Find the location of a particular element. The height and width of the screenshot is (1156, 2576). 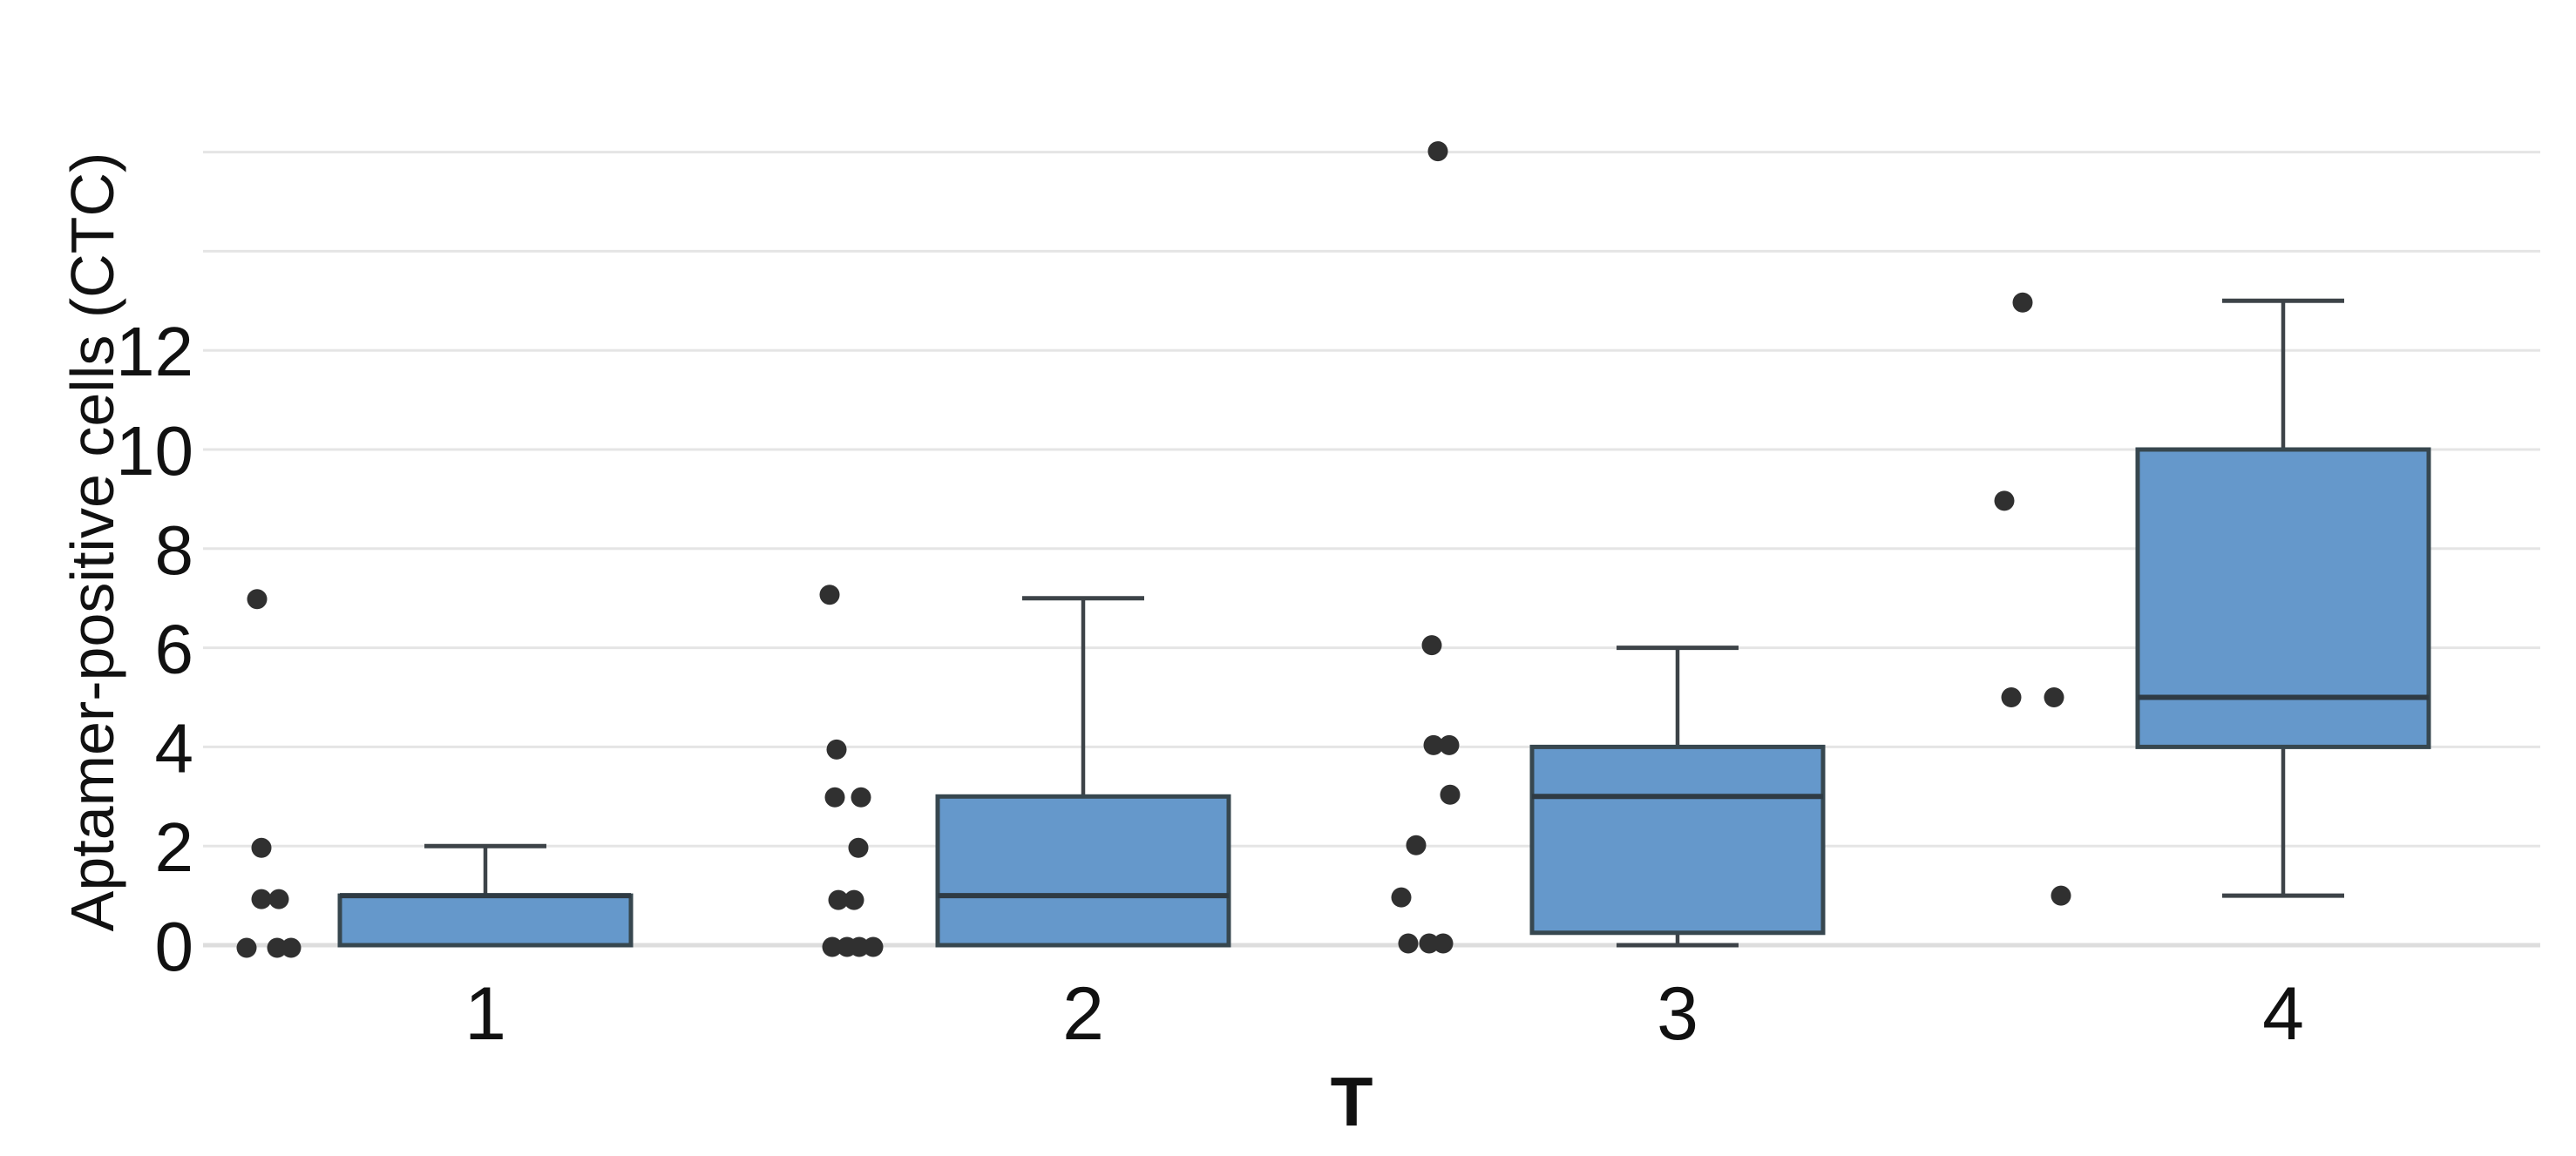

y-tick-label: 8 is located at coordinates (175, 550).